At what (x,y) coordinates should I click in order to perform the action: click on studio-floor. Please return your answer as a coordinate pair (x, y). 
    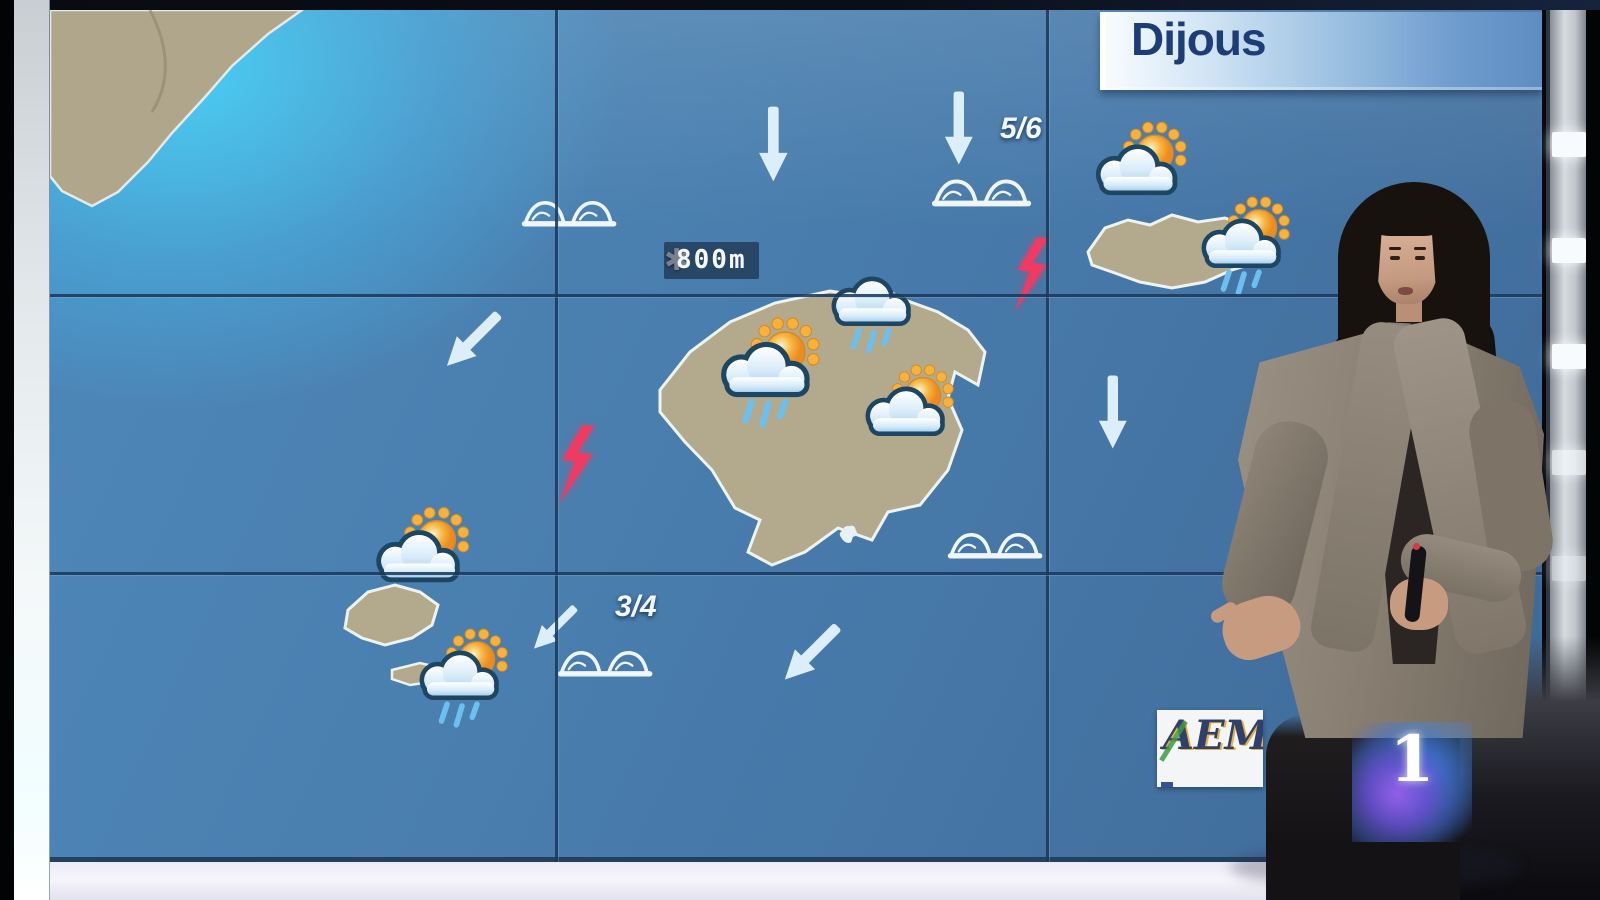
    Looking at the image, I should click on (800, 881).